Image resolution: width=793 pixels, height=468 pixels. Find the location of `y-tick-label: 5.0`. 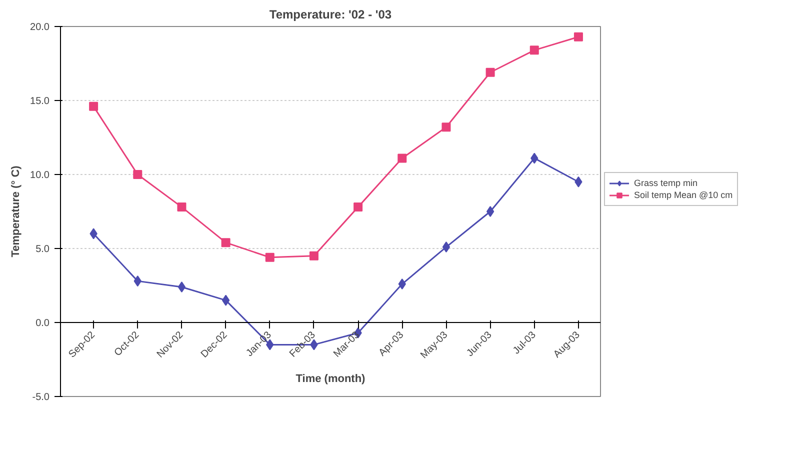

y-tick-label: 5.0 is located at coordinates (43, 249).